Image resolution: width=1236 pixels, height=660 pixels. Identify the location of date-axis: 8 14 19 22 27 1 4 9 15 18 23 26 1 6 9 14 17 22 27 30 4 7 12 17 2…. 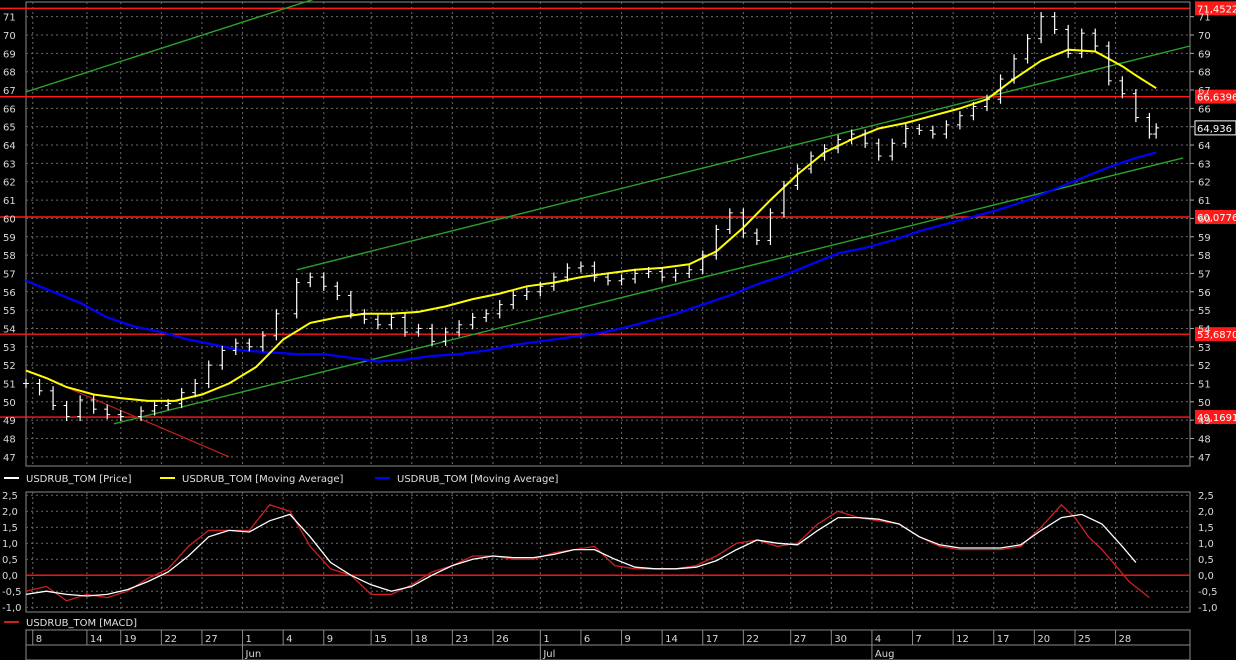
(608, 644).